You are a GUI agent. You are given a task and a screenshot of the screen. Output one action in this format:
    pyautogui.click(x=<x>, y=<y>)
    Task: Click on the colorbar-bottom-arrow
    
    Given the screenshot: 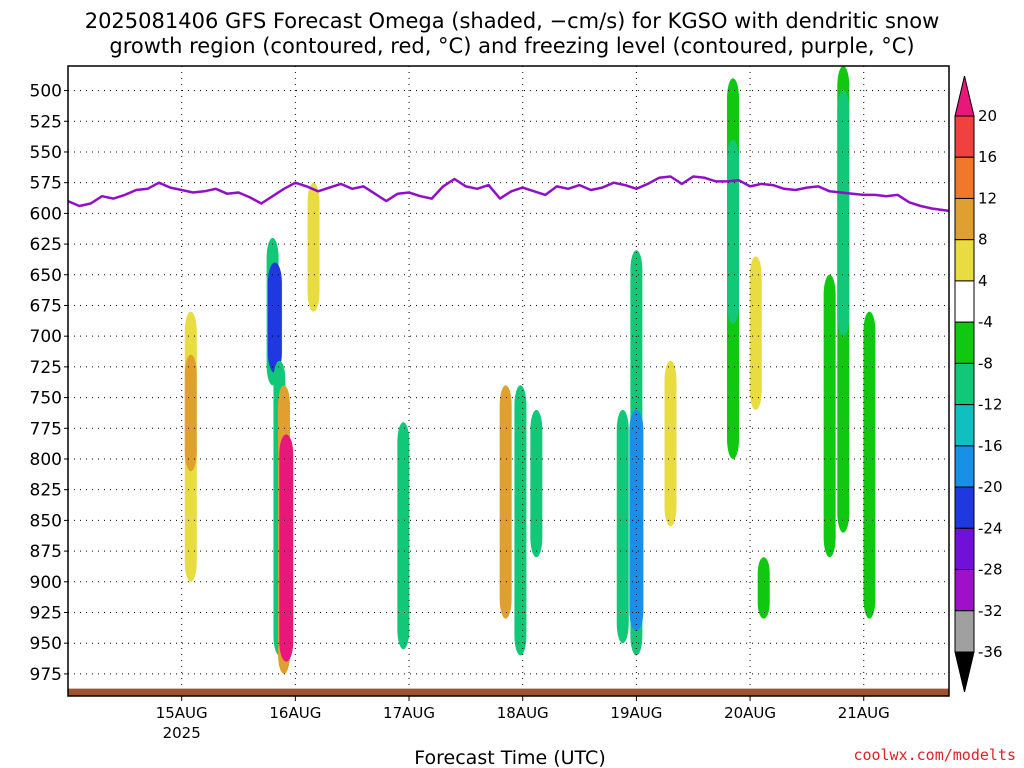 What is the action you would take?
    pyautogui.click(x=964, y=672)
    